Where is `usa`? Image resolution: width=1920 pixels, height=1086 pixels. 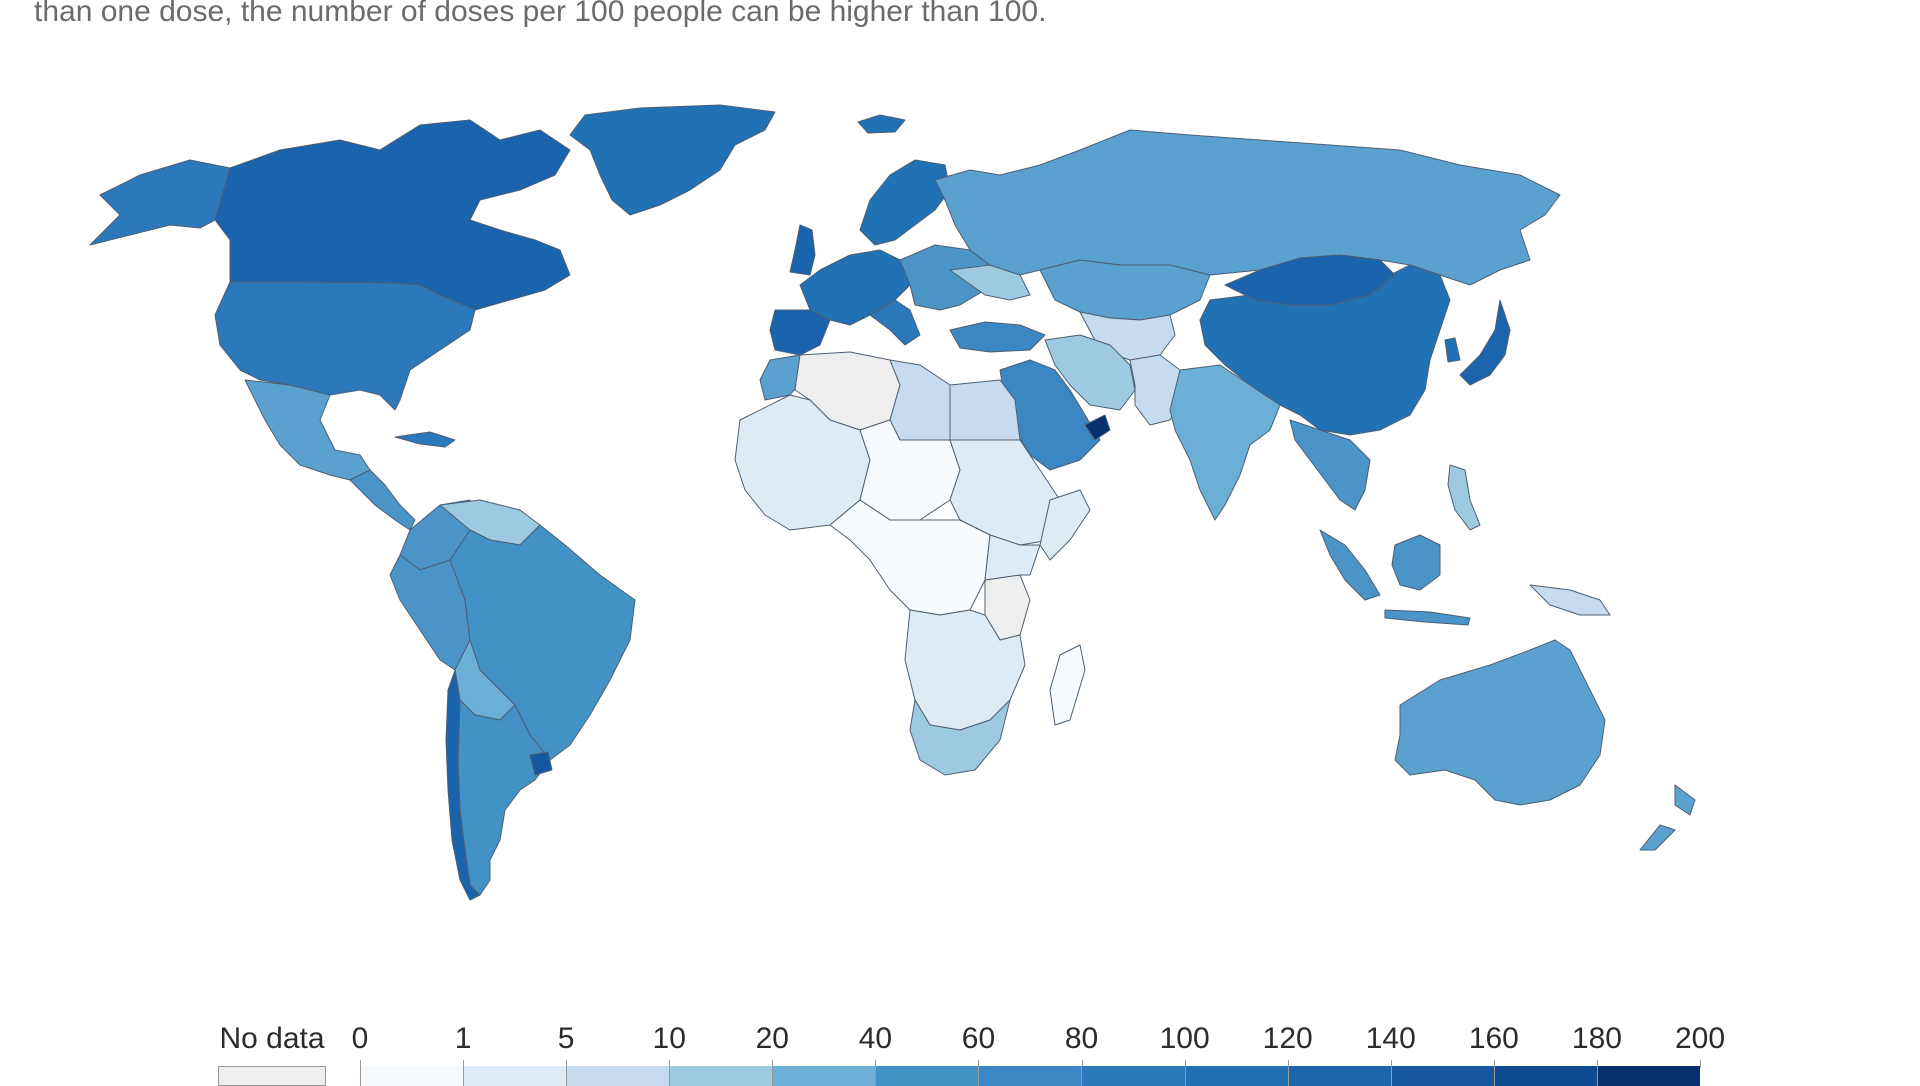 usa is located at coordinates (345, 346).